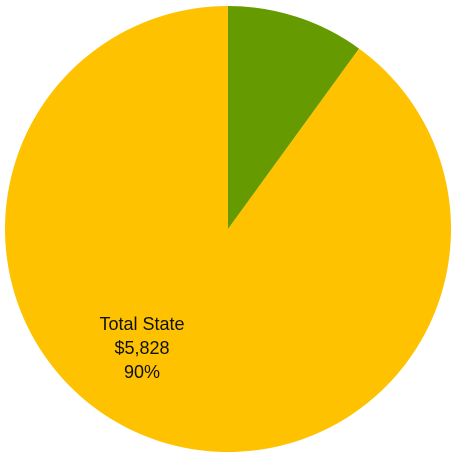 This screenshot has height=454, width=451. I want to click on pie-slice-1-amount-text: $5,828, so click(141, 348).